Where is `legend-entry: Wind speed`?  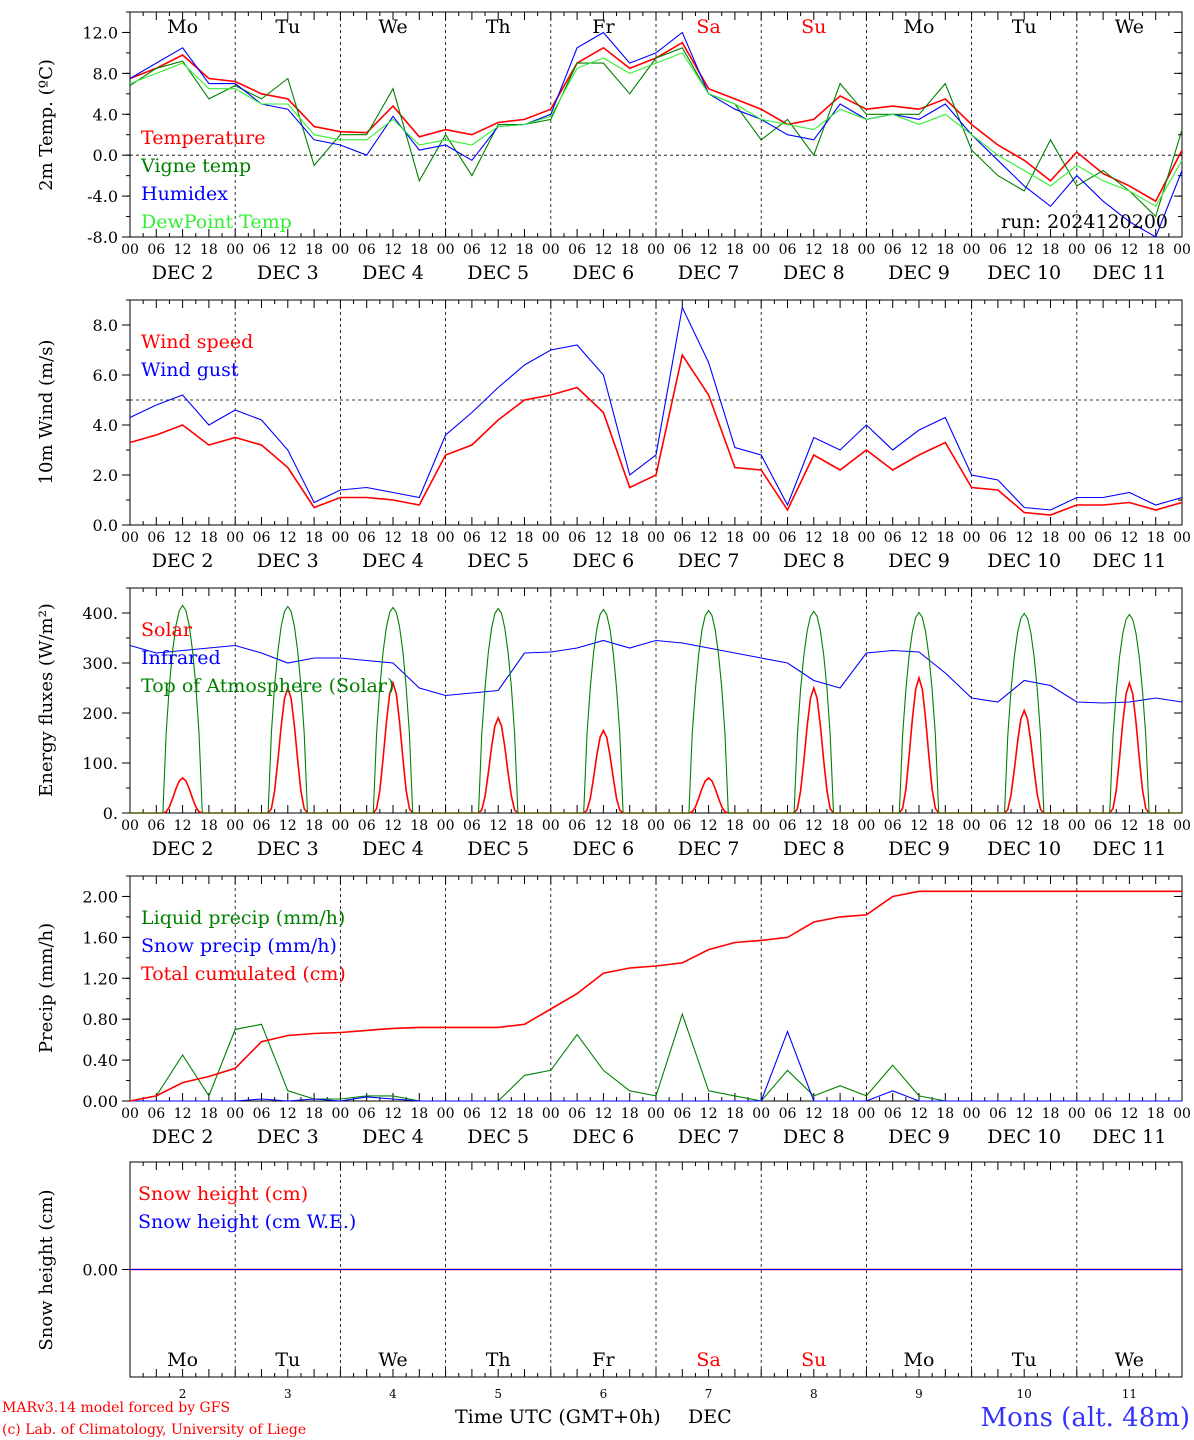
legend-entry: Wind speed is located at coordinates (197, 342).